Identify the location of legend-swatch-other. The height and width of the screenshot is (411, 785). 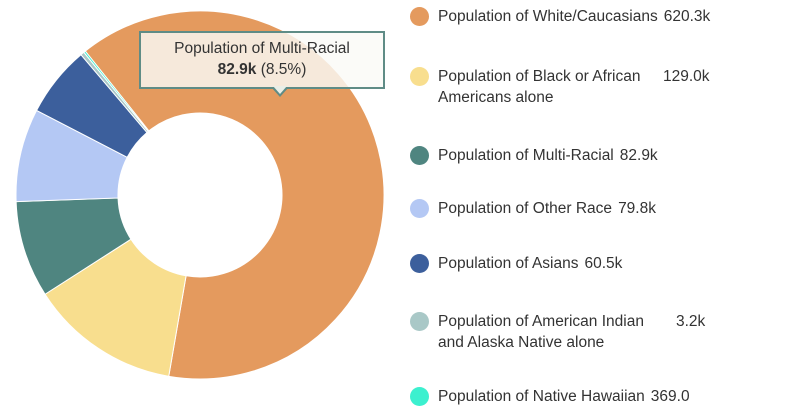
(419, 208).